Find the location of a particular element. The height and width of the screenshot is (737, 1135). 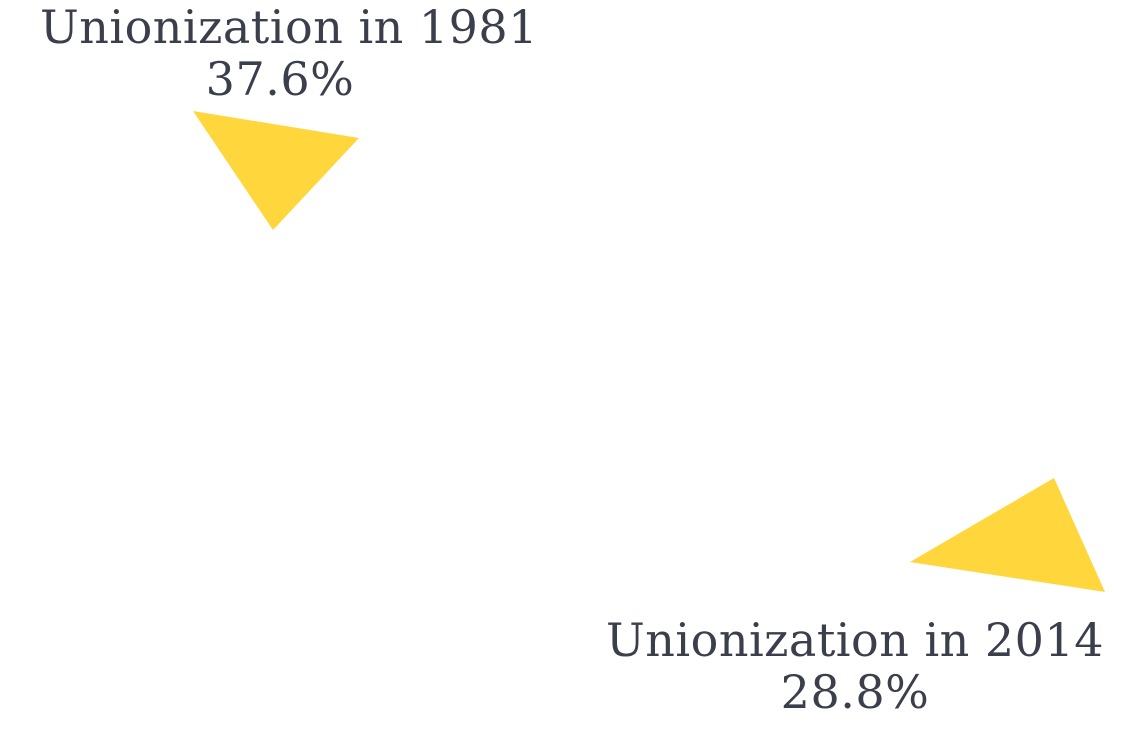

pointer-triangle-1981 is located at coordinates (276, 170).